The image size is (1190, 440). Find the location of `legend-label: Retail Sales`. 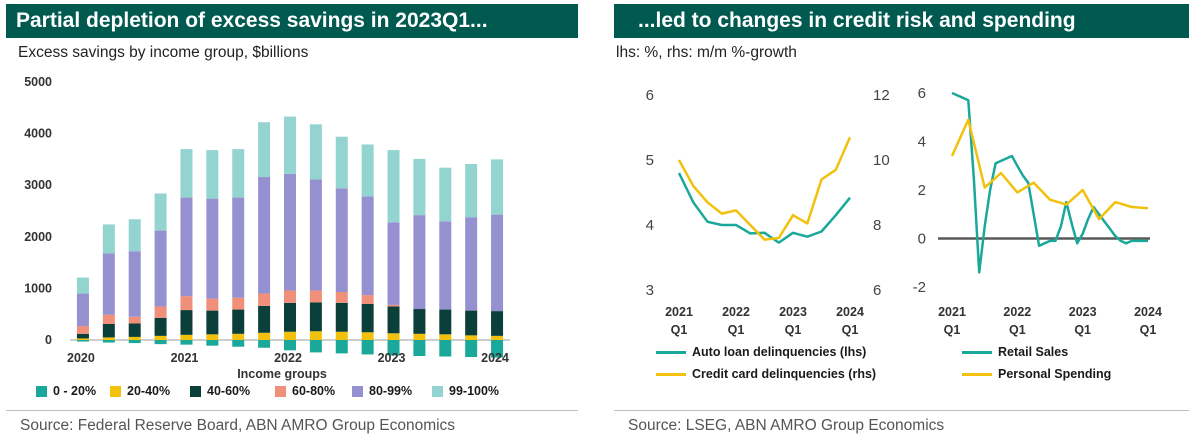

legend-label: Retail Sales is located at coordinates (1033, 352).